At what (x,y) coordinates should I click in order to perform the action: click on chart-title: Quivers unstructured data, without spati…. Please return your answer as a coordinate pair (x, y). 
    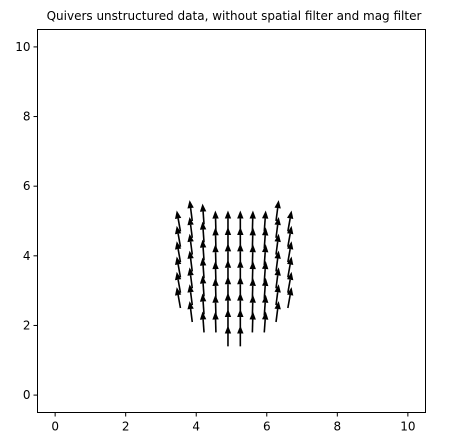
    Looking at the image, I should click on (234, 16).